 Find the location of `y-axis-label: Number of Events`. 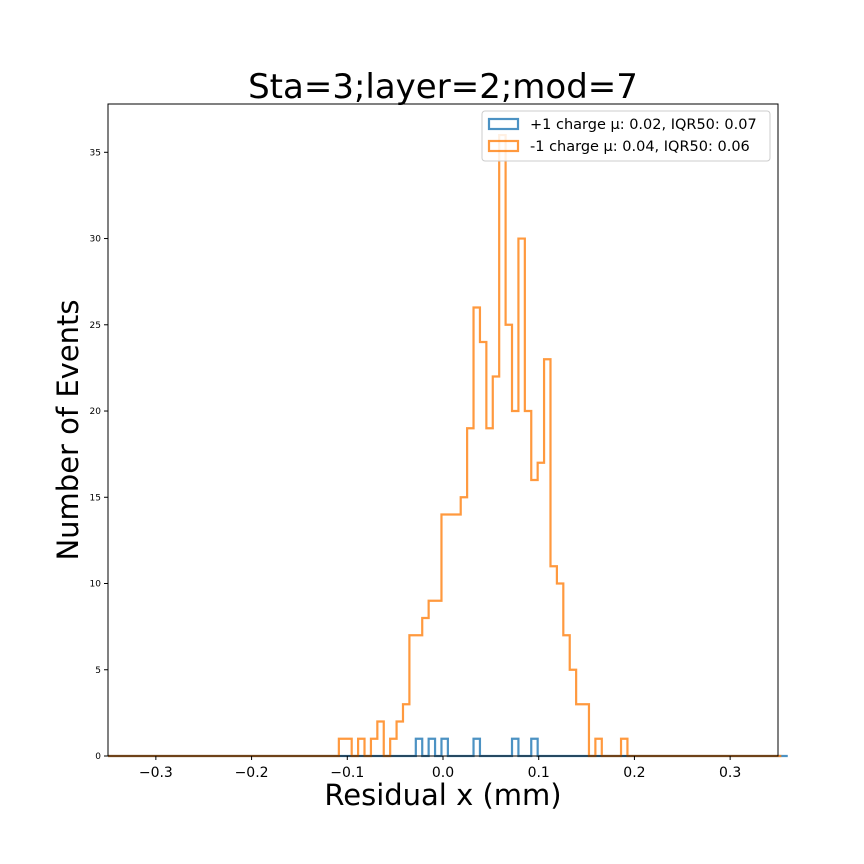

y-axis-label: Number of Events is located at coordinates (68, 429).